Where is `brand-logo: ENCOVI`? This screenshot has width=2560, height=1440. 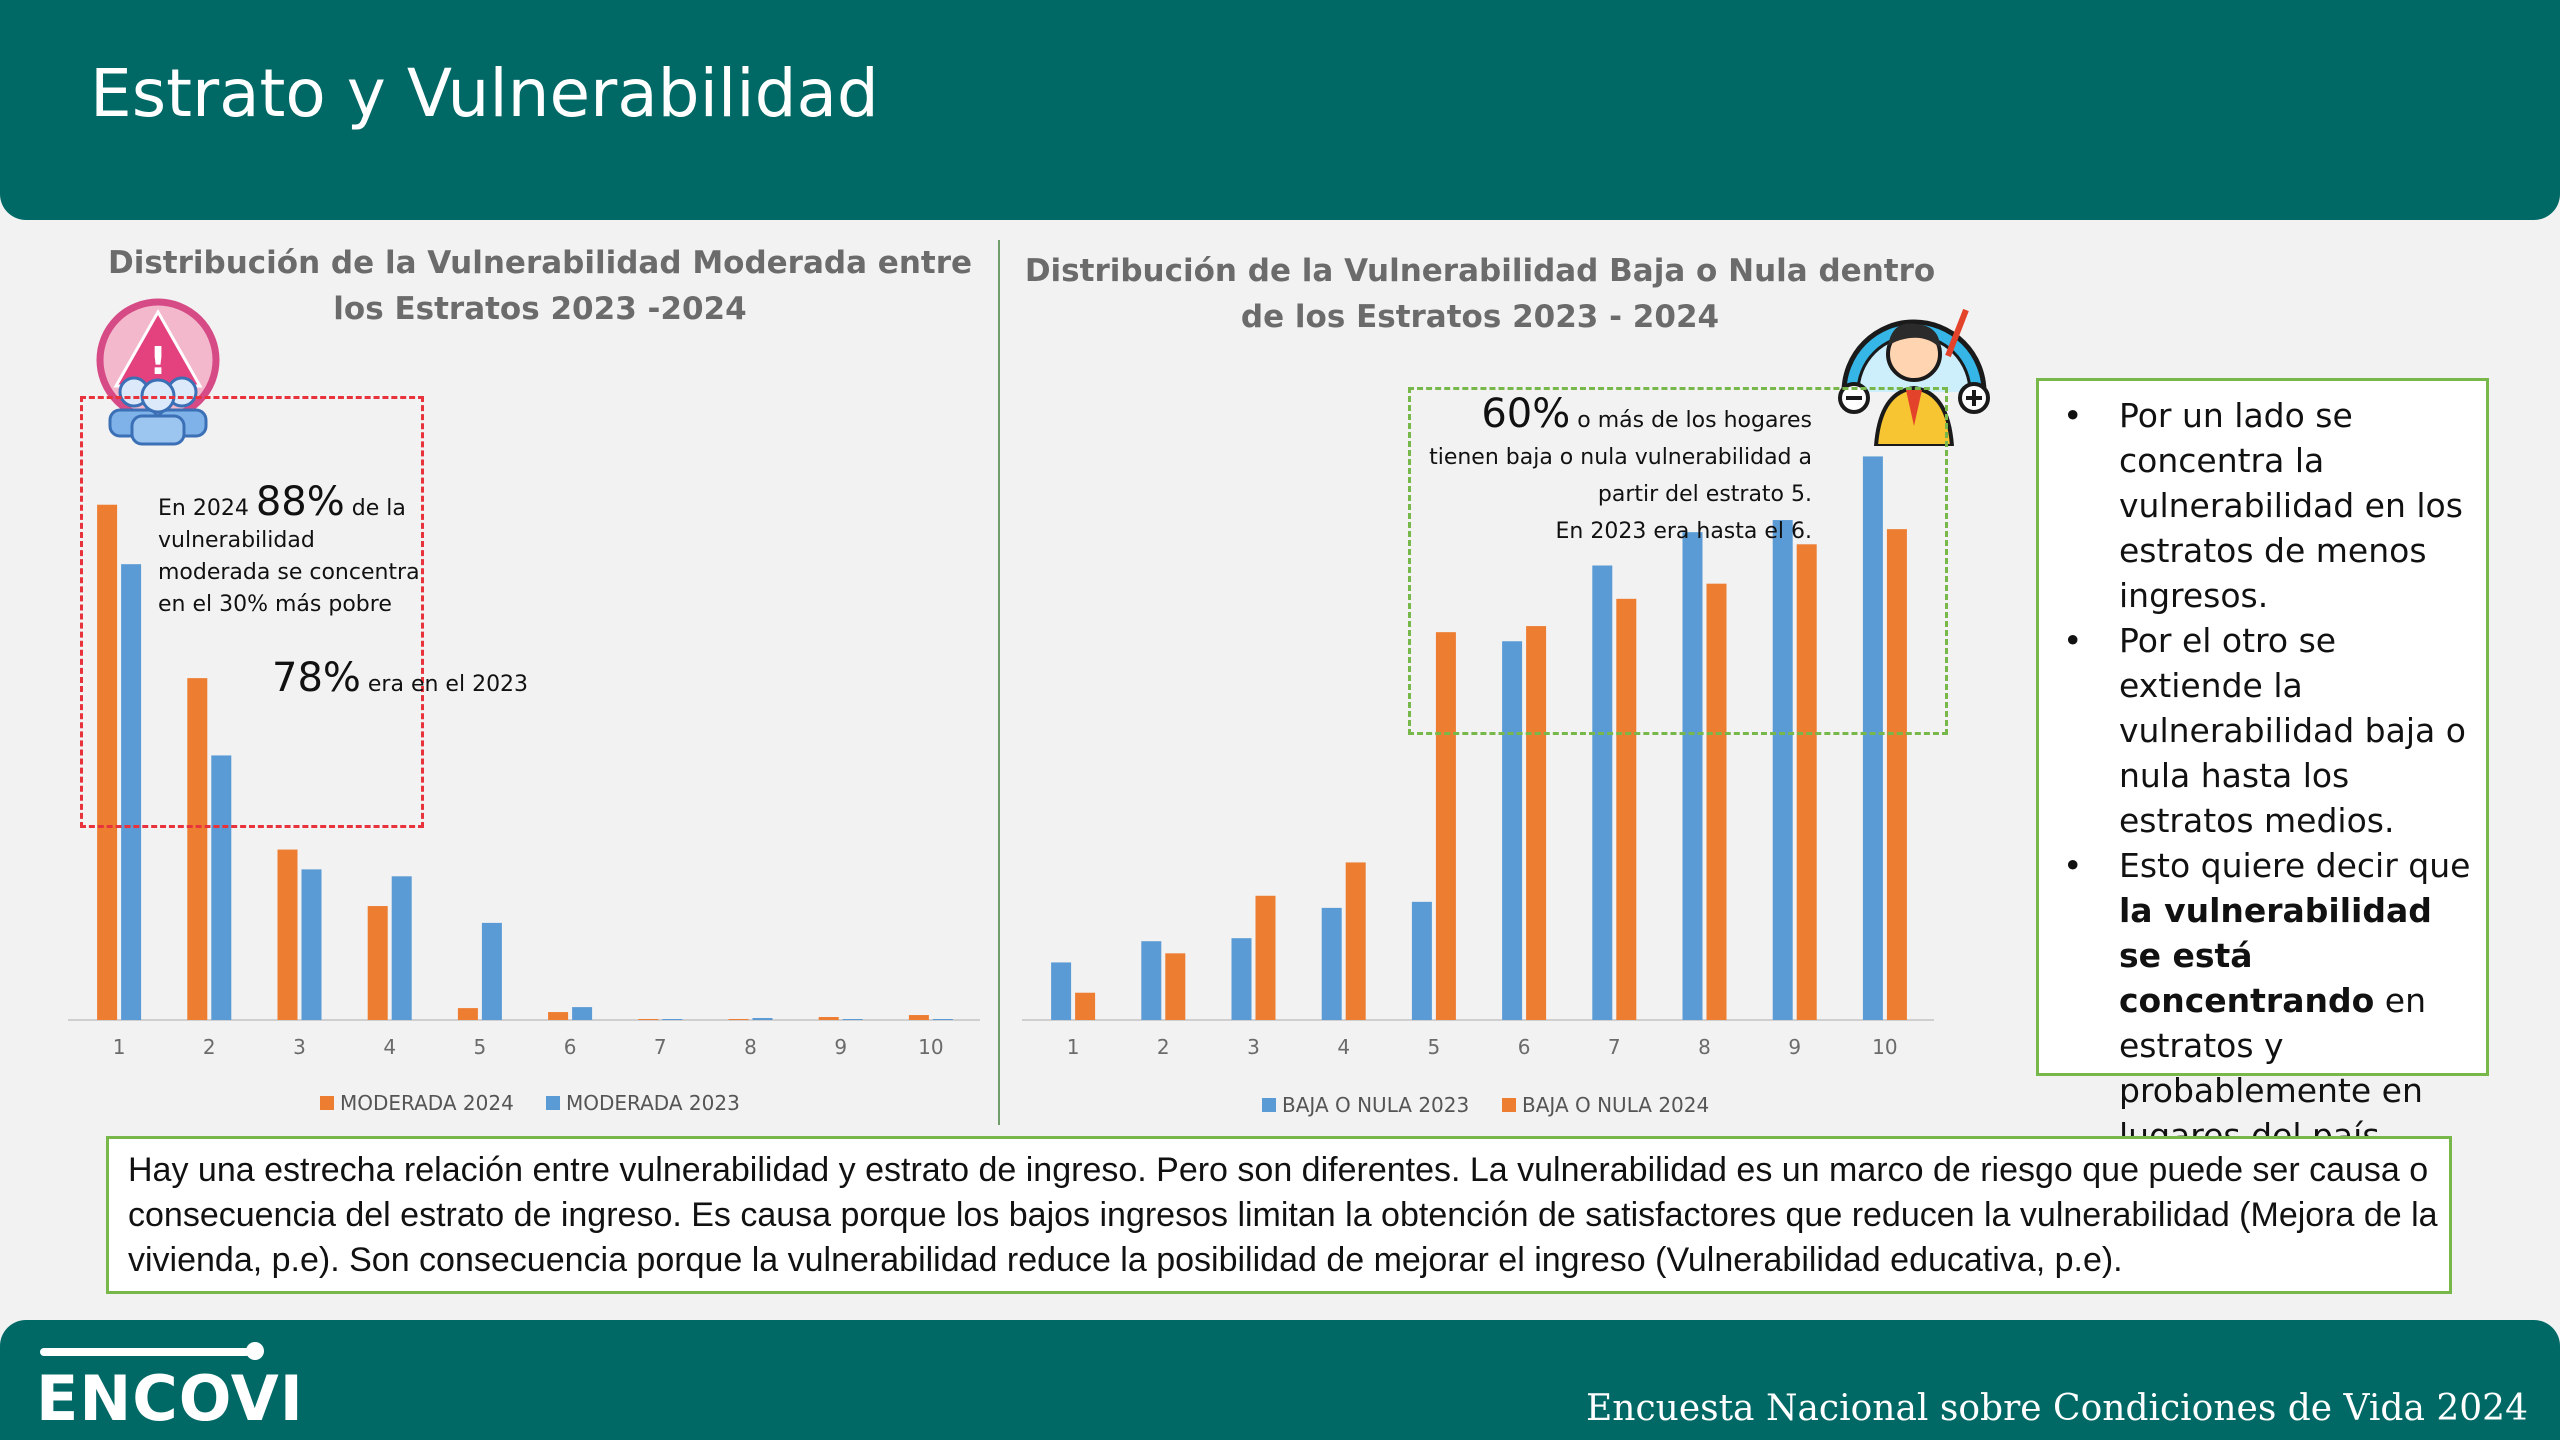 brand-logo: ENCOVI is located at coordinates (170, 1398).